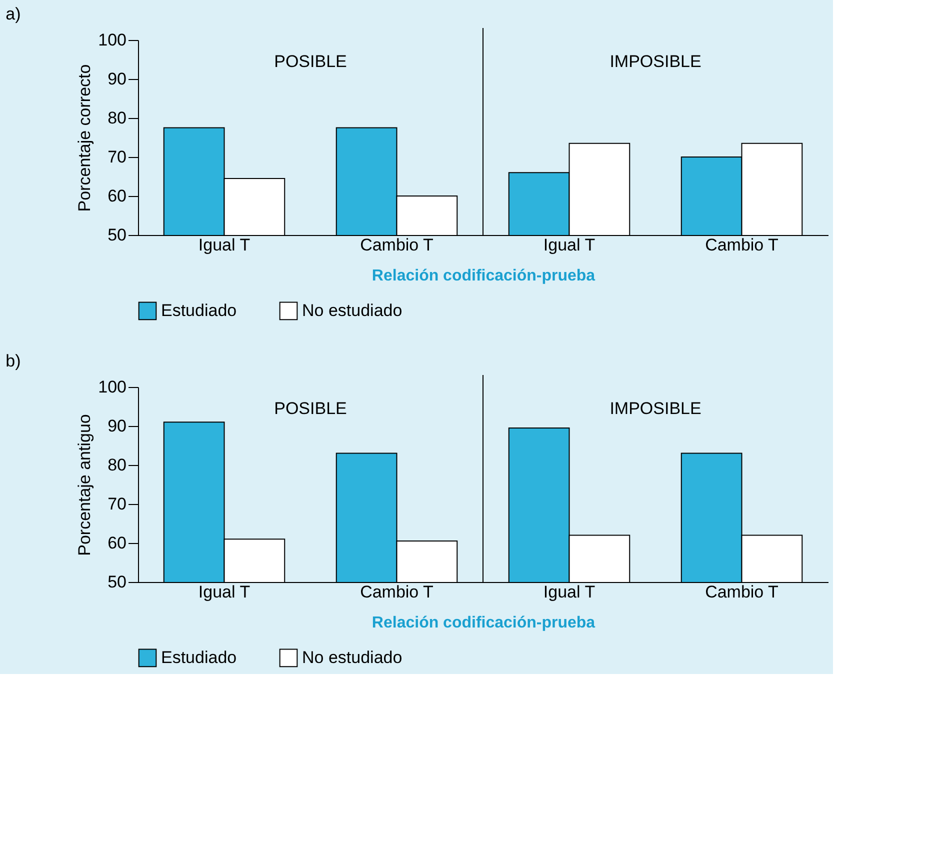 The height and width of the screenshot is (849, 949). I want to click on chart-title: b), so click(13, 361).